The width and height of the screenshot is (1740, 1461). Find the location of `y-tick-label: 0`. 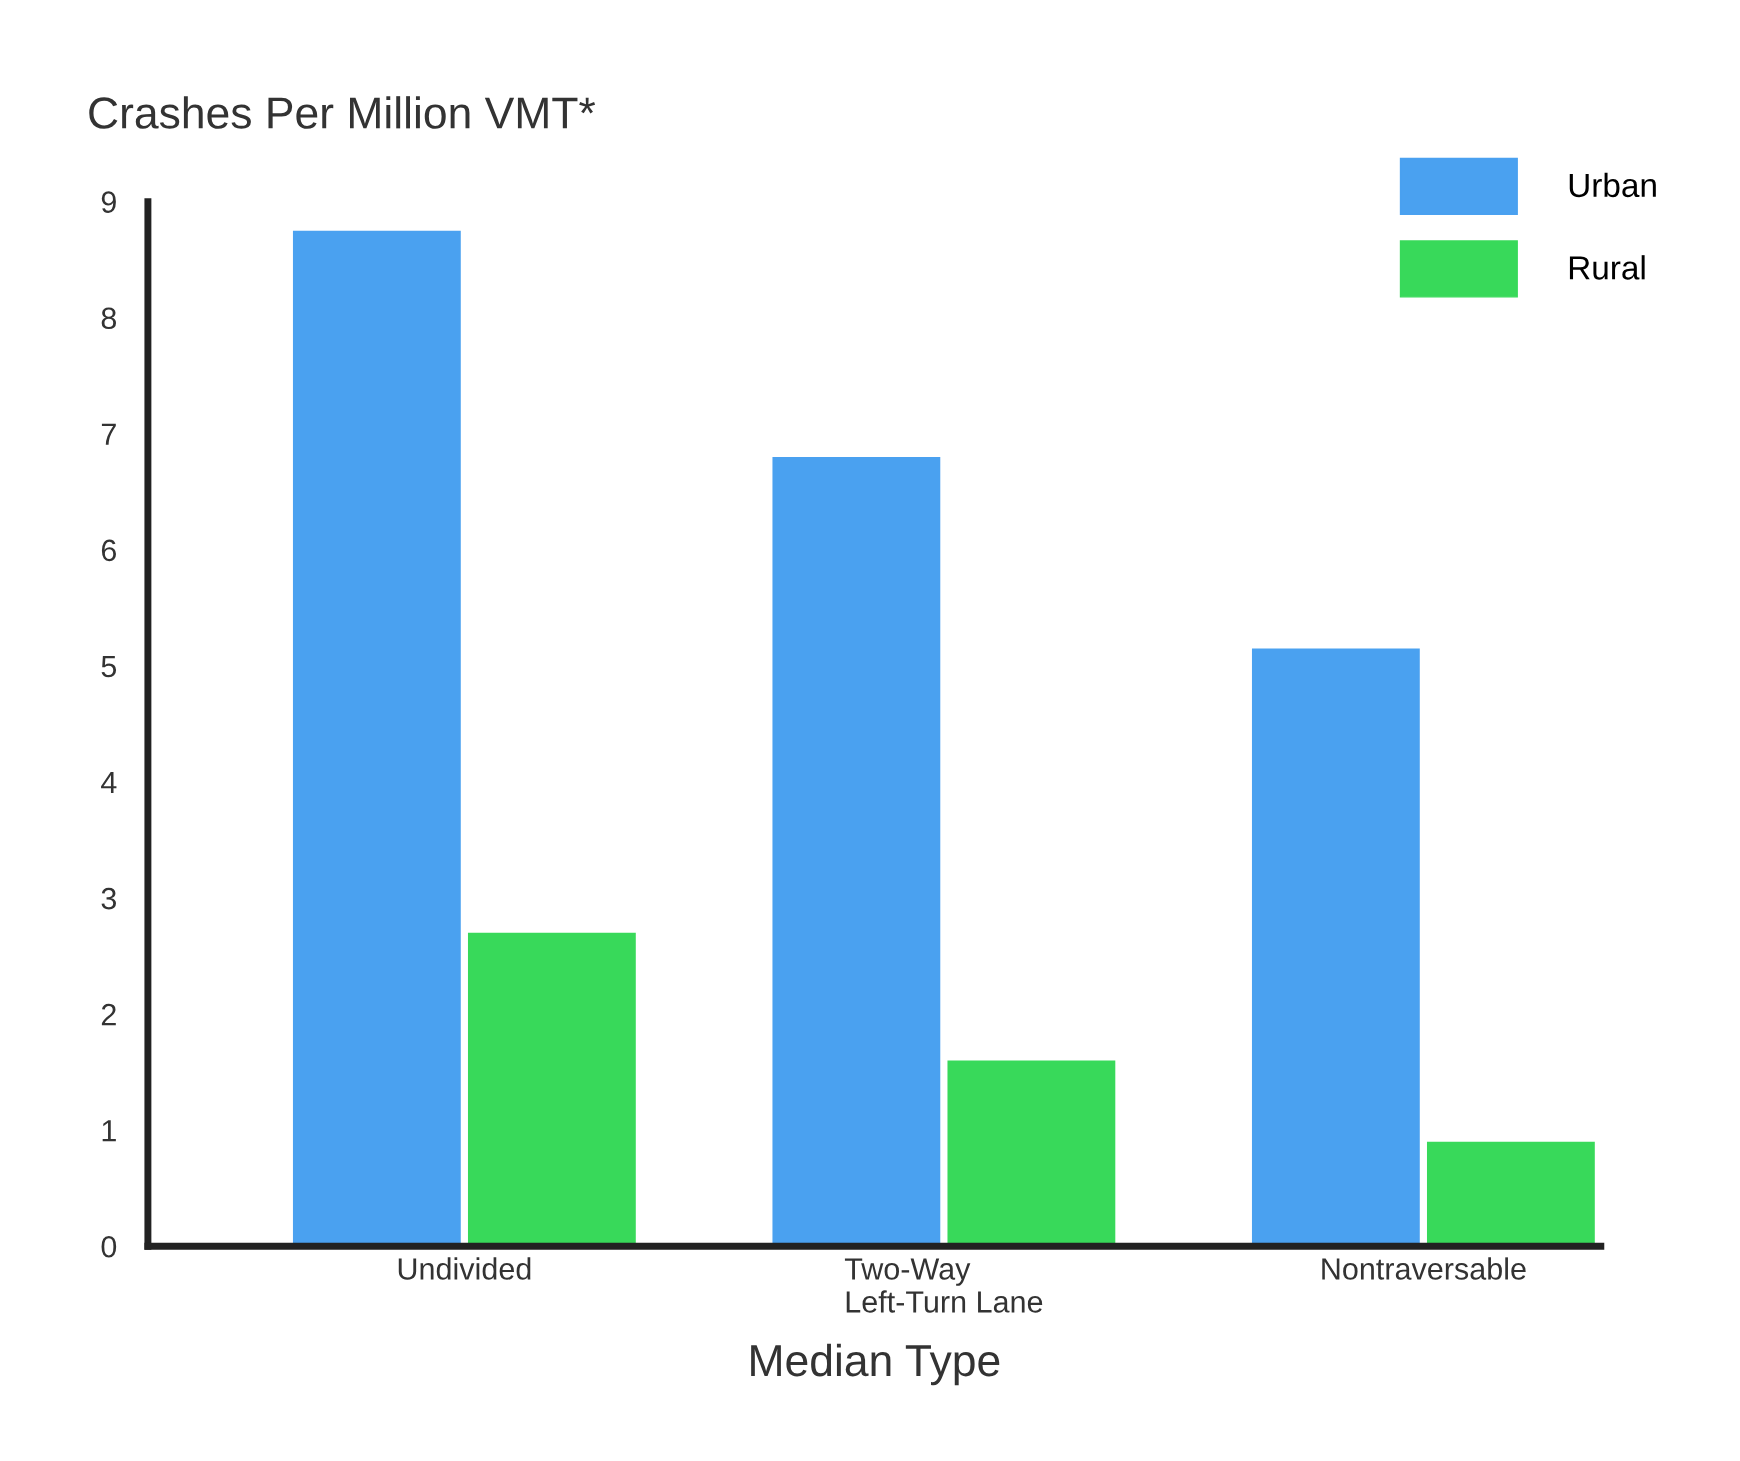

y-tick-label: 0 is located at coordinates (109, 1246).